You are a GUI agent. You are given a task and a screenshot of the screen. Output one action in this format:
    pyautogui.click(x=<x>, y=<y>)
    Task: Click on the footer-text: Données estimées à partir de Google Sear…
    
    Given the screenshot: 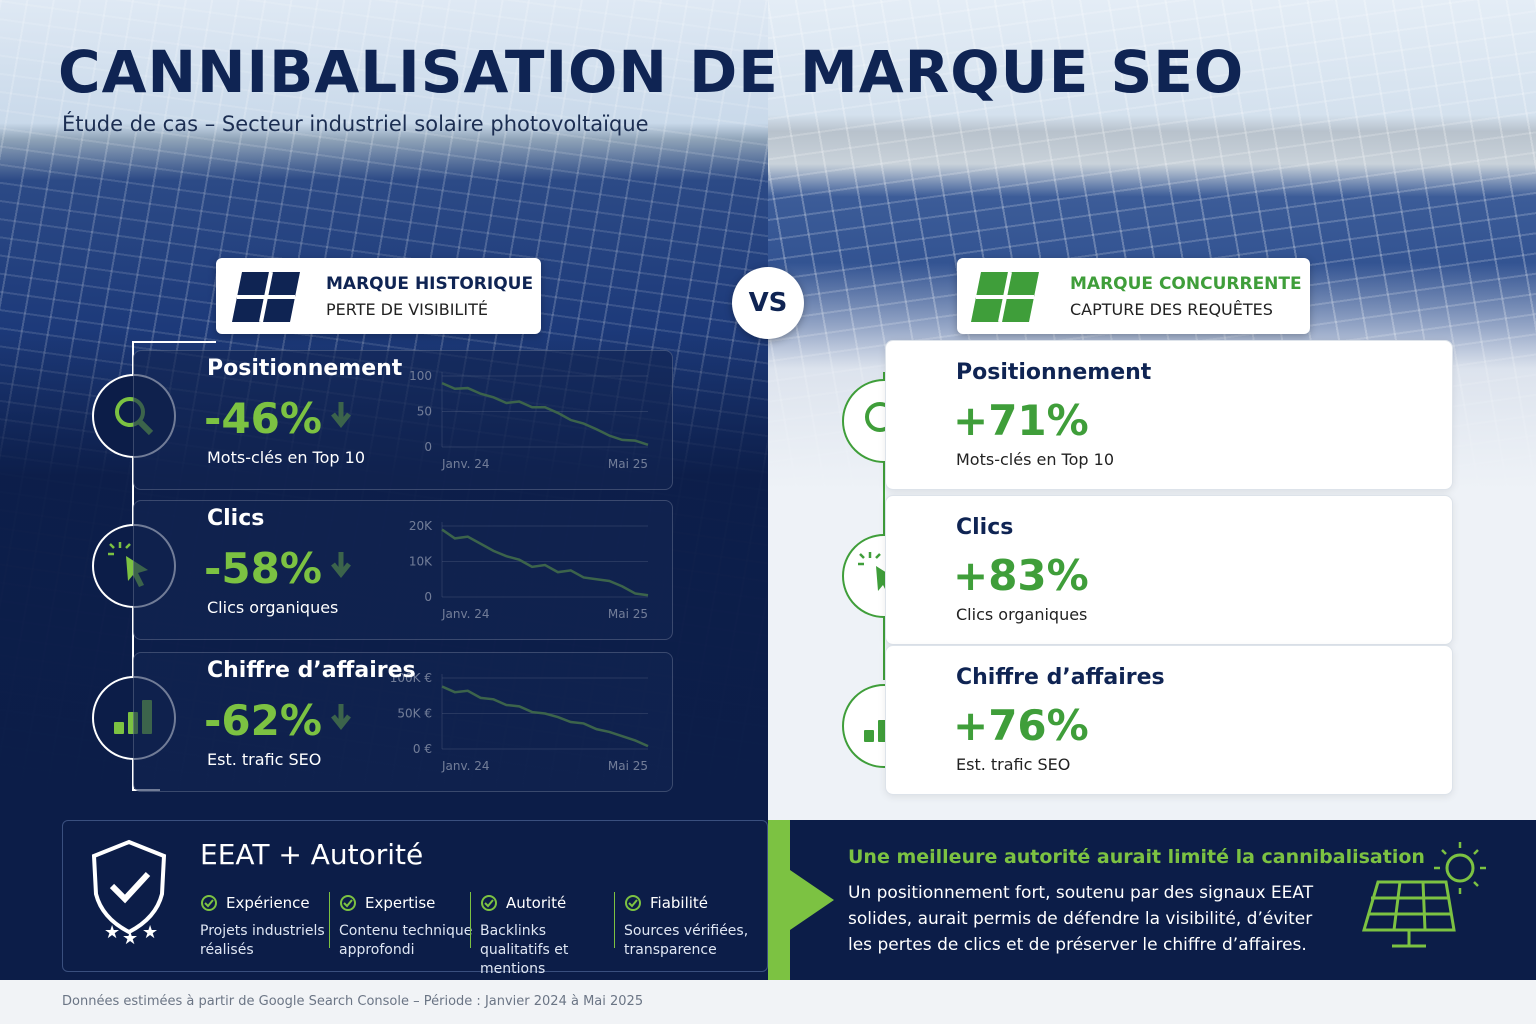 What is the action you would take?
    pyautogui.click(x=353, y=1001)
    